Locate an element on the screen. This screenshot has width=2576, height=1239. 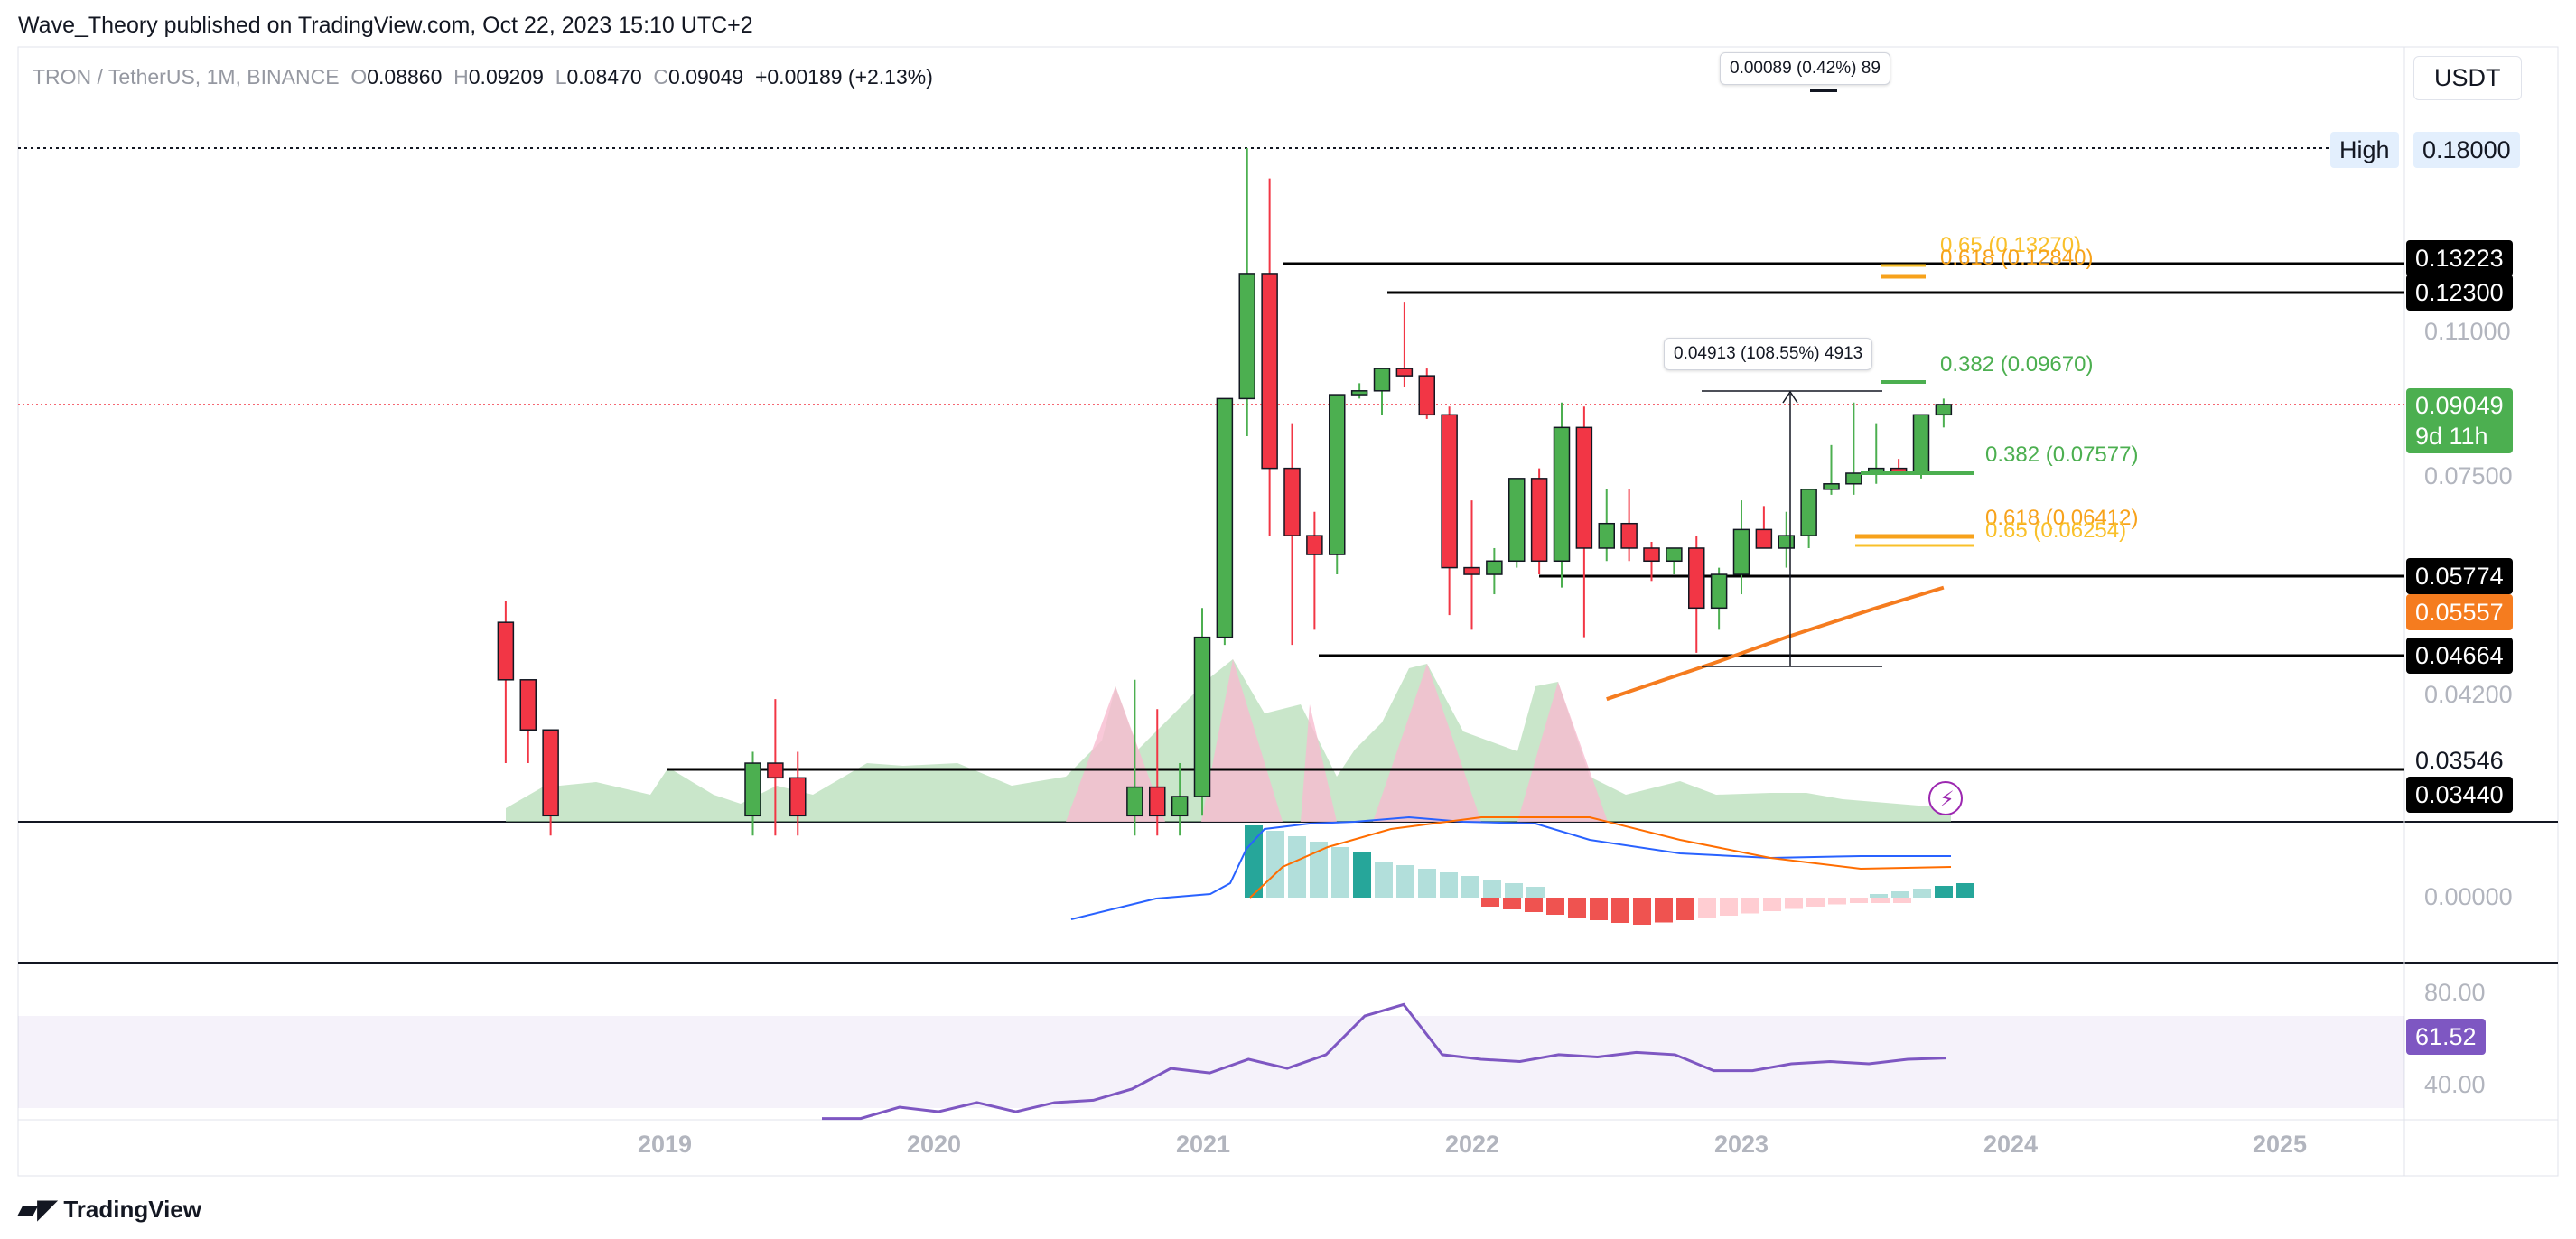
currency-selector: USDT is located at coordinates (2467, 78).